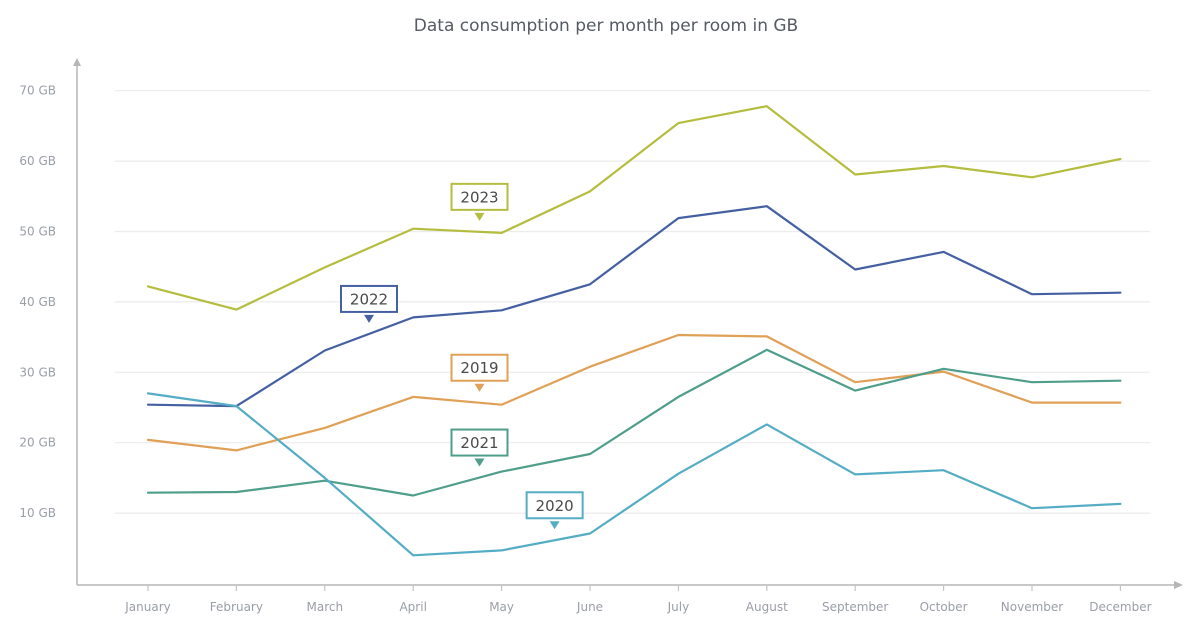 This screenshot has width=1200, height=623. Describe the element at coordinates (678, 607) in the screenshot. I see `x-tick-label: July` at that location.